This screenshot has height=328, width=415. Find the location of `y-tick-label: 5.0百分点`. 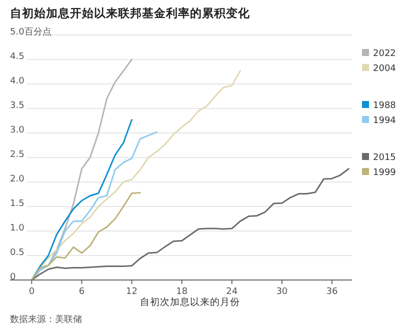

y-tick-label: 5.0百分点 is located at coordinates (31, 32).